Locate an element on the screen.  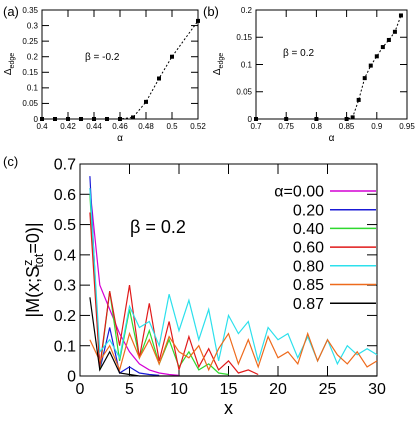
x-tick-label: 0.75 is located at coordinates (286, 126).